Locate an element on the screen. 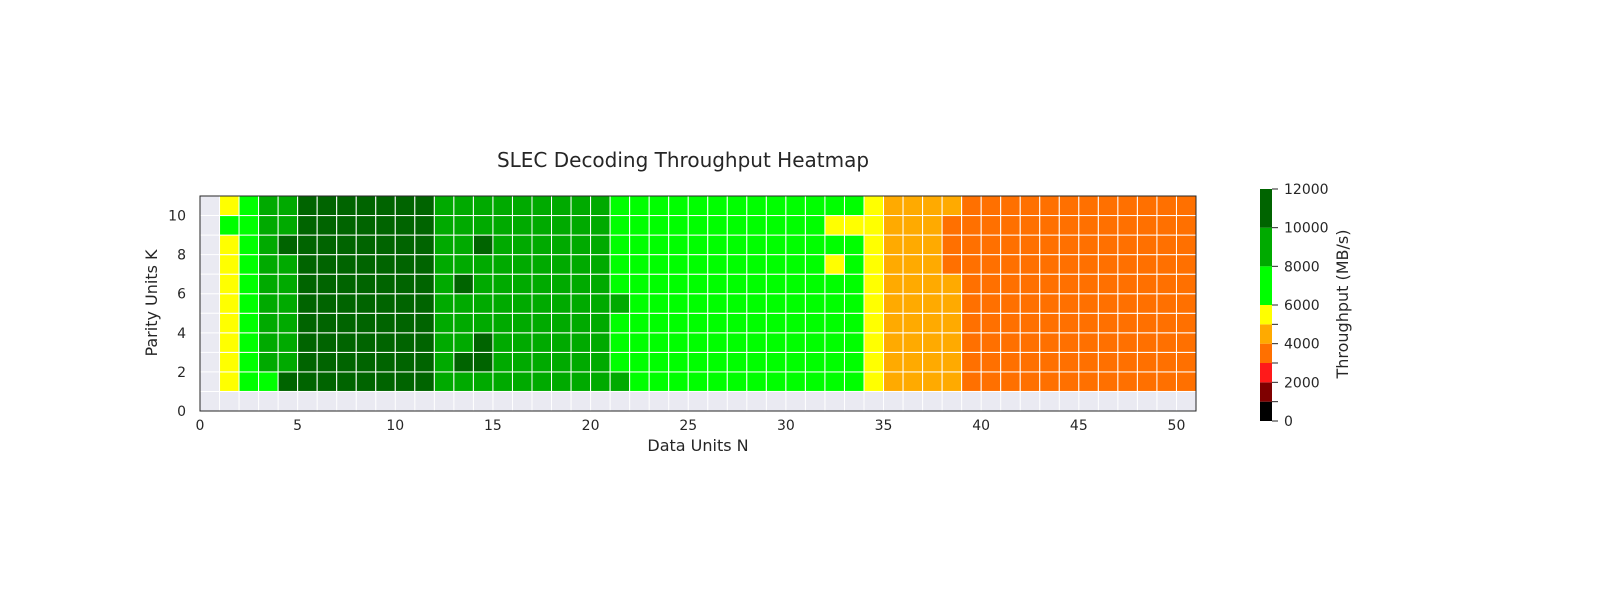 Image resolution: width=1600 pixels, height=600 pixels. colorbar-label: Throughput (MB/s) is located at coordinates (1342, 304).